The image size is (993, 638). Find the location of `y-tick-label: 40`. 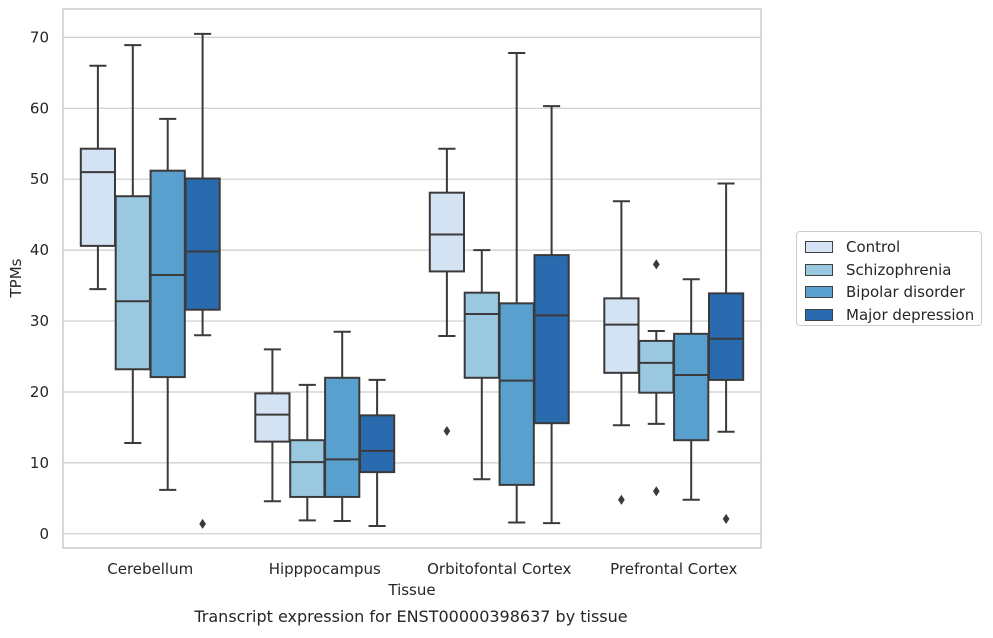

y-tick-label: 40 is located at coordinates (39, 250).